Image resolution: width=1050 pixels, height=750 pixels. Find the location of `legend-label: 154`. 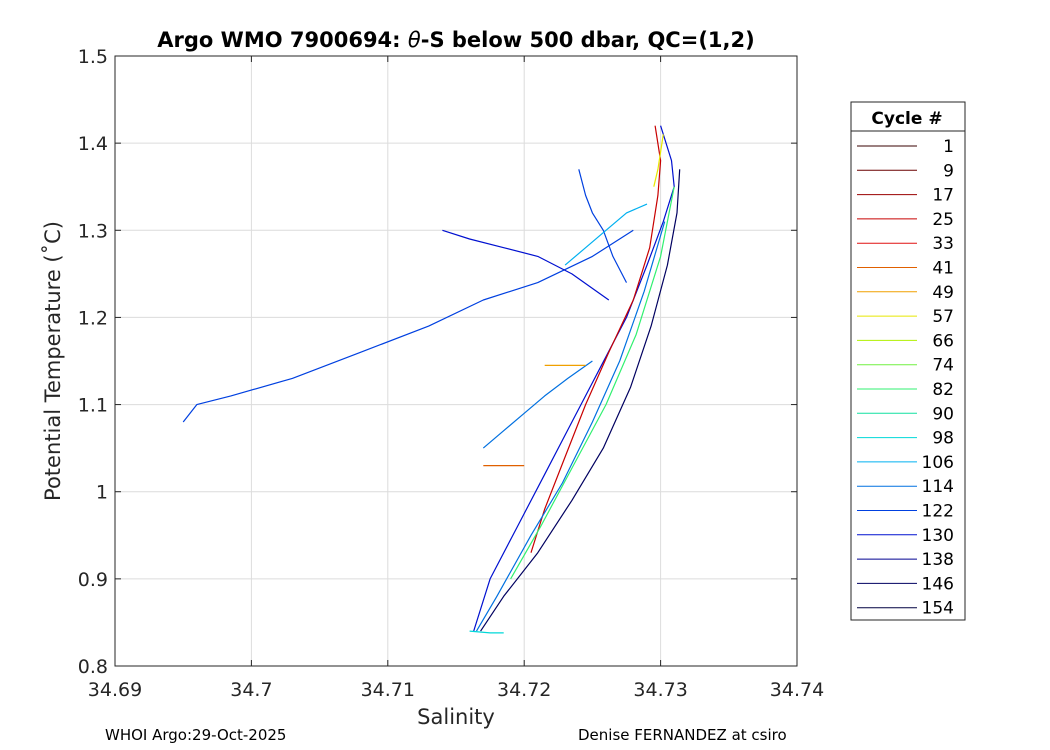

legend-label: 154 is located at coordinates (938, 609).